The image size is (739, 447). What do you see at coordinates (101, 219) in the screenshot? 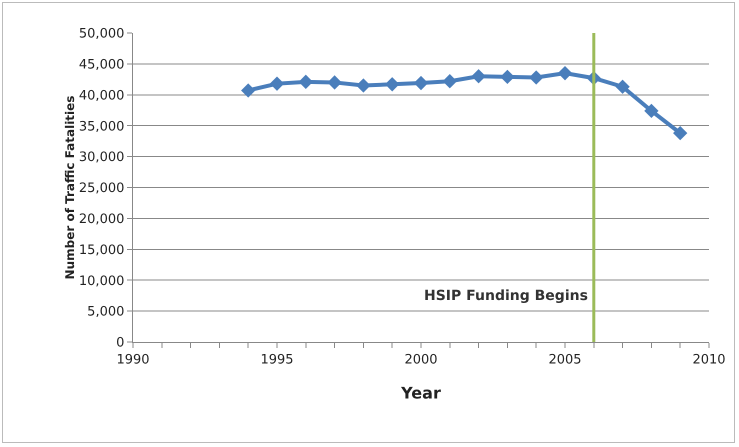
I see `y-tick-label: 20,000` at bounding box center [101, 219].